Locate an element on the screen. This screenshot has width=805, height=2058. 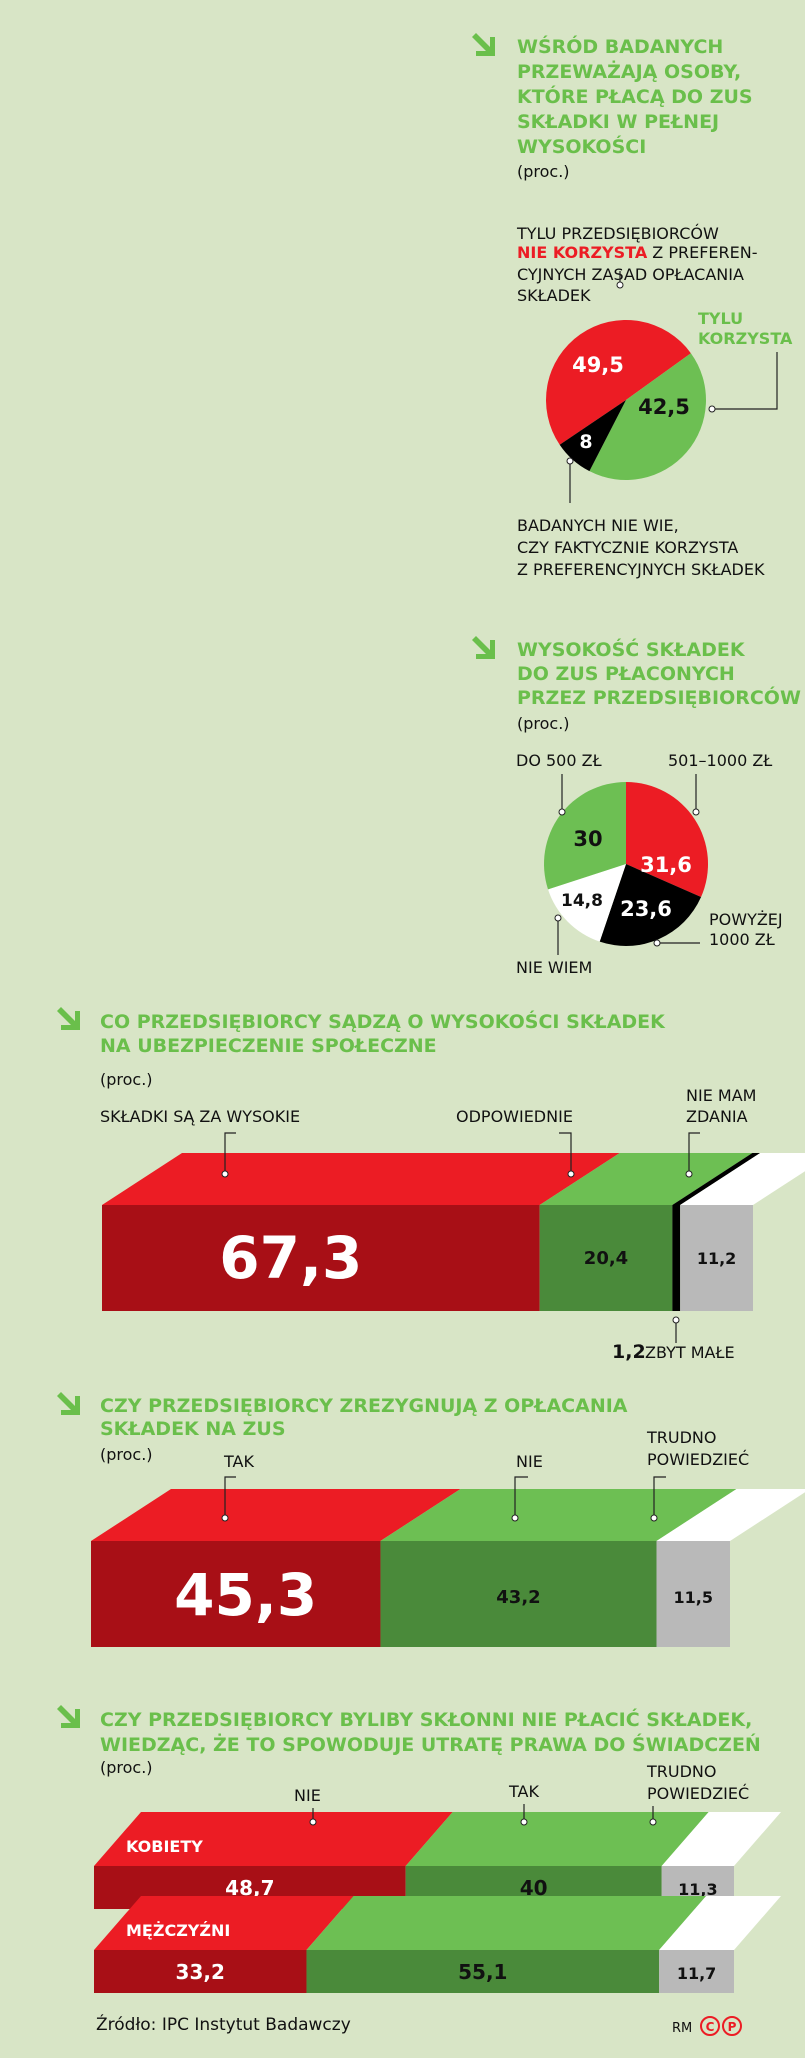
chart4-value-label-1: 43,2 is located at coordinates (518, 1597).